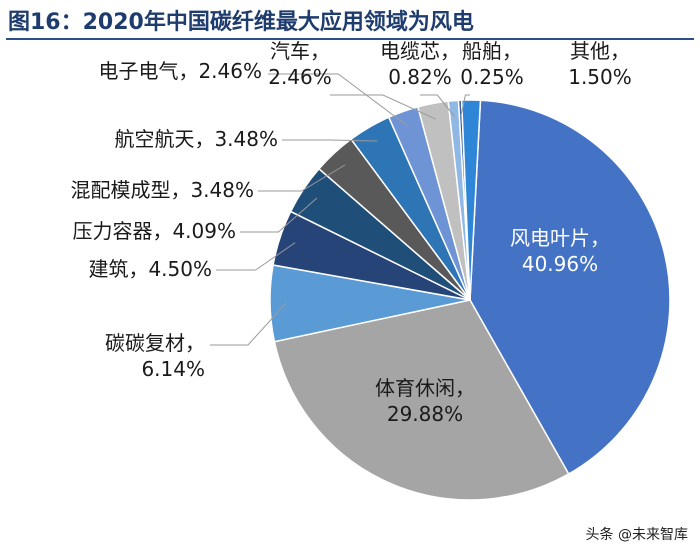 This screenshot has height=550, width=700. What do you see at coordinates (600, 77) in the screenshot?
I see `pie-label-12-value: 1.50%` at bounding box center [600, 77].